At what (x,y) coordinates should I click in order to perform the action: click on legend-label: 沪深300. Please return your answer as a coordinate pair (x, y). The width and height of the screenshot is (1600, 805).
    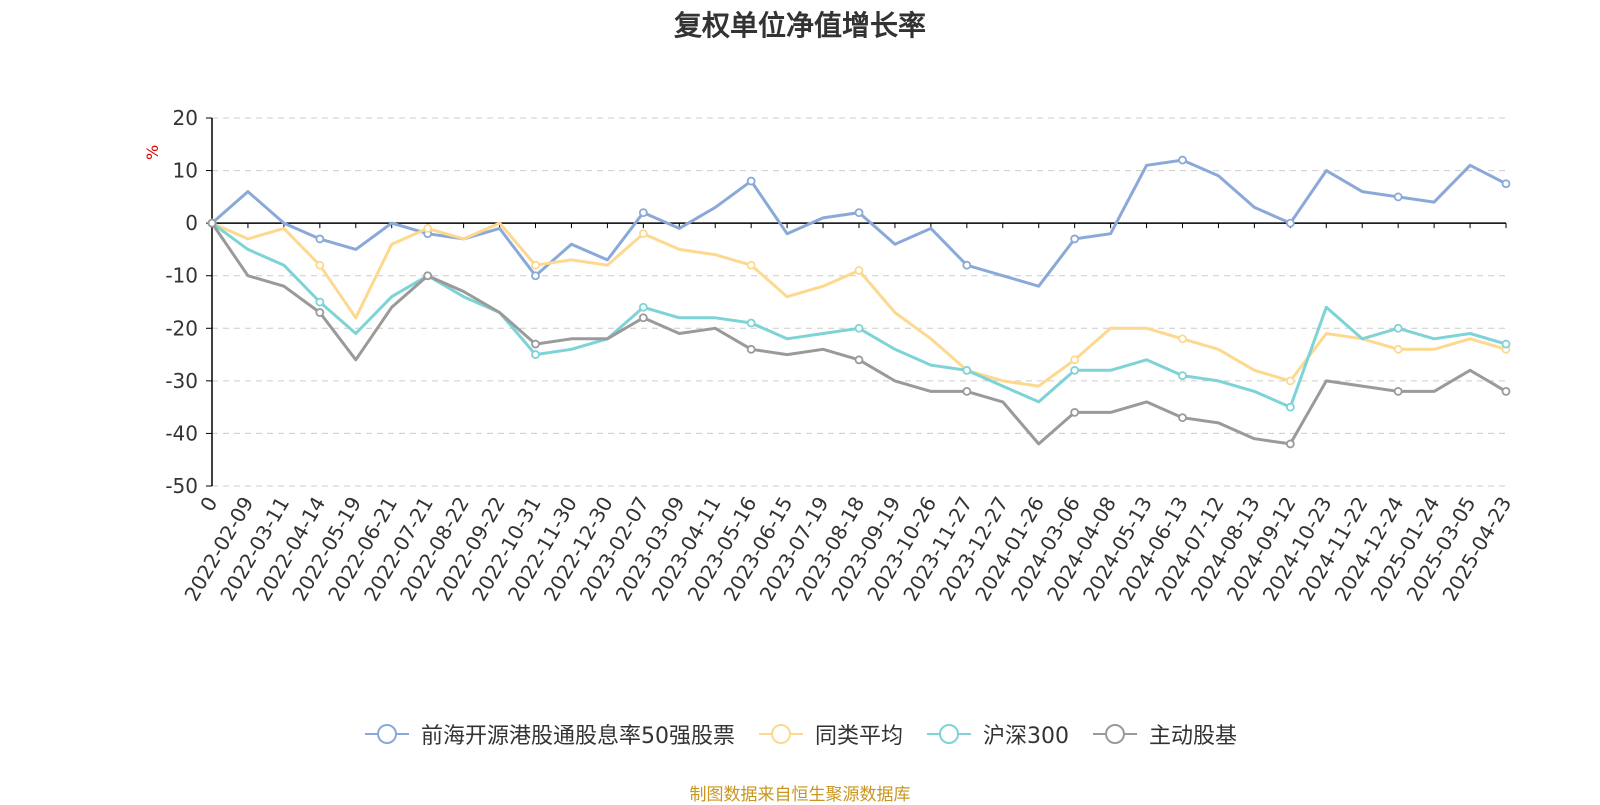
    Looking at the image, I should click on (1026, 736).